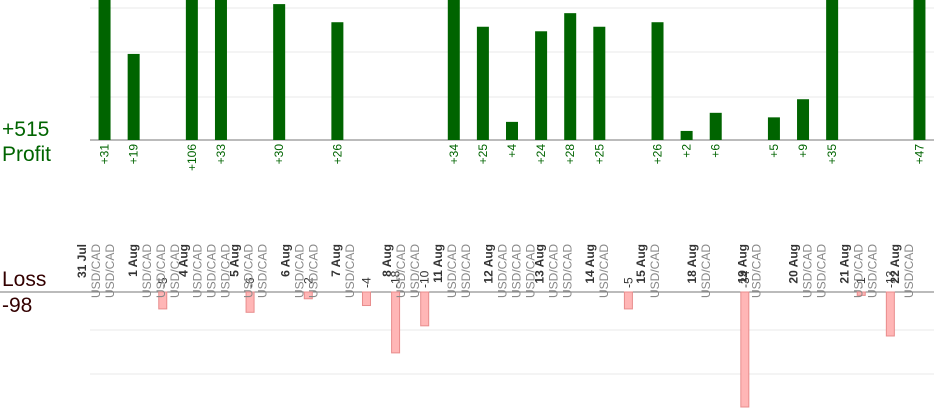 The height and width of the screenshot is (420, 934). I want to click on profit-value-label: +4, so click(512, 151).